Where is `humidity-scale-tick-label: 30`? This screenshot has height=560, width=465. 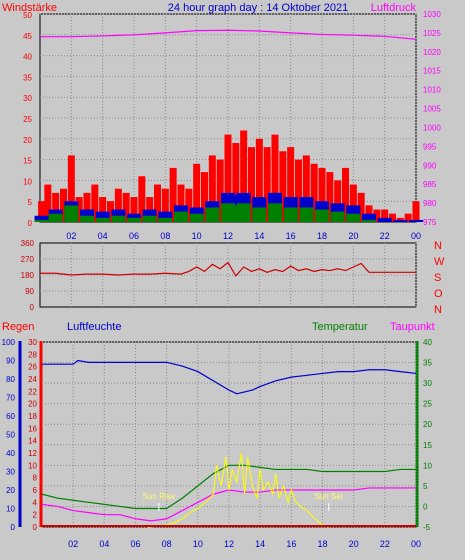
humidity-scale-tick-label: 30 is located at coordinates (10, 472).